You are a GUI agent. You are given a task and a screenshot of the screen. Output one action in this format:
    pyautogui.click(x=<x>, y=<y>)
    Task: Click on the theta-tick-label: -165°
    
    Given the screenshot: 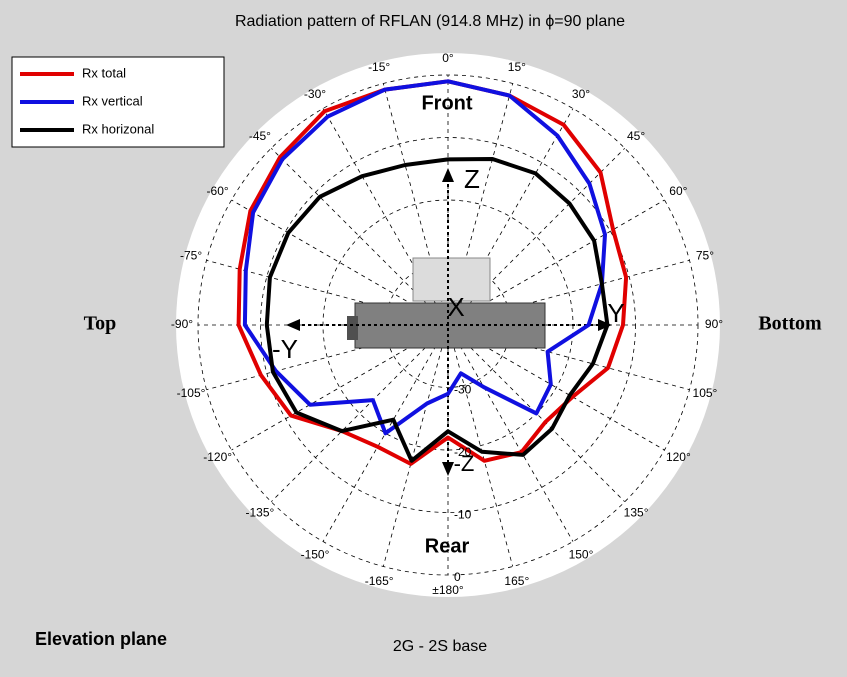 What is the action you would take?
    pyautogui.click(x=379, y=581)
    